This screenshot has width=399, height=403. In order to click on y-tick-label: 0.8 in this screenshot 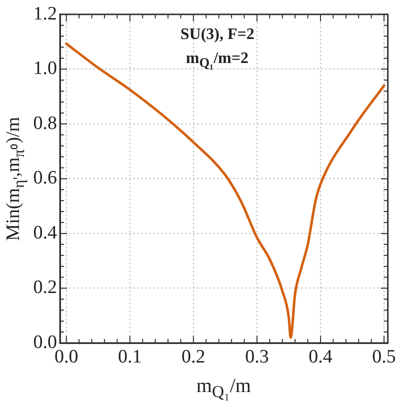, I will do `click(45, 123)`.